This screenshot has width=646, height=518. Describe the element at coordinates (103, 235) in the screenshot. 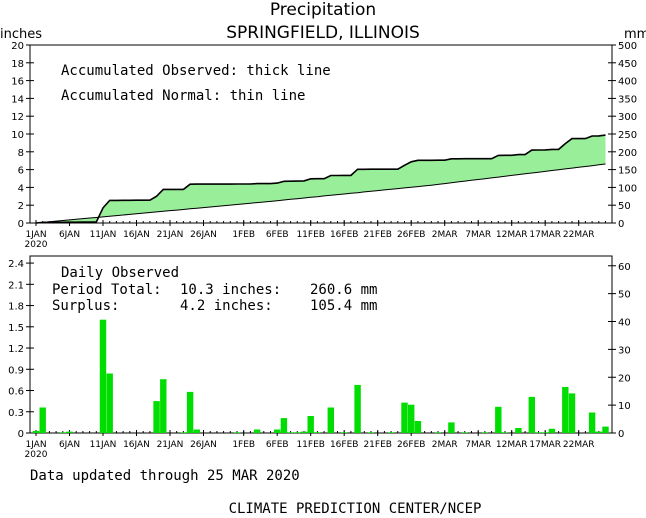

I see `top-xtick-label: 11JAN` at that location.